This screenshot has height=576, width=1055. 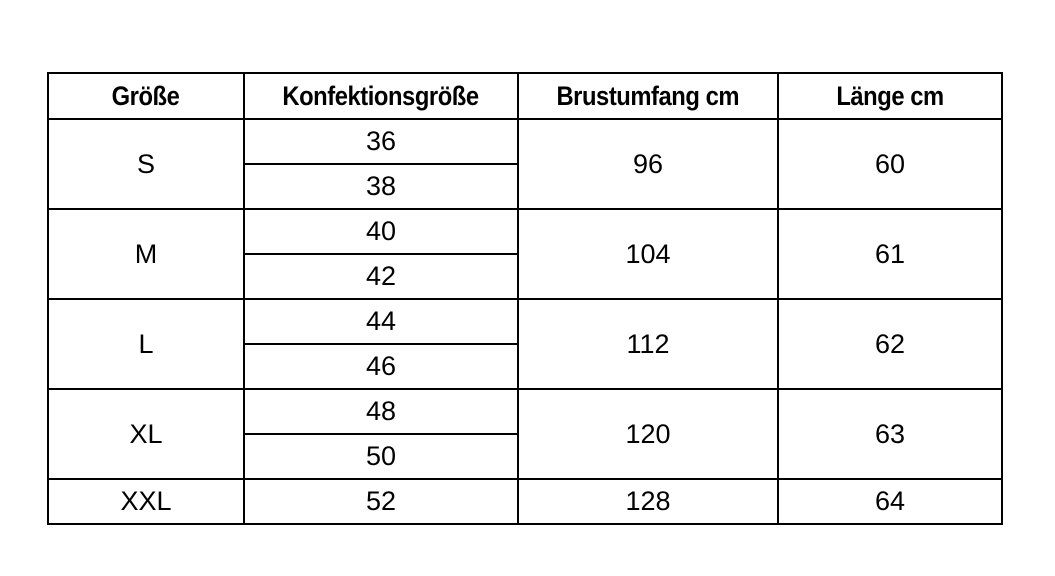 I want to click on table-row: XXL 52 128 64, so click(x=525, y=501).